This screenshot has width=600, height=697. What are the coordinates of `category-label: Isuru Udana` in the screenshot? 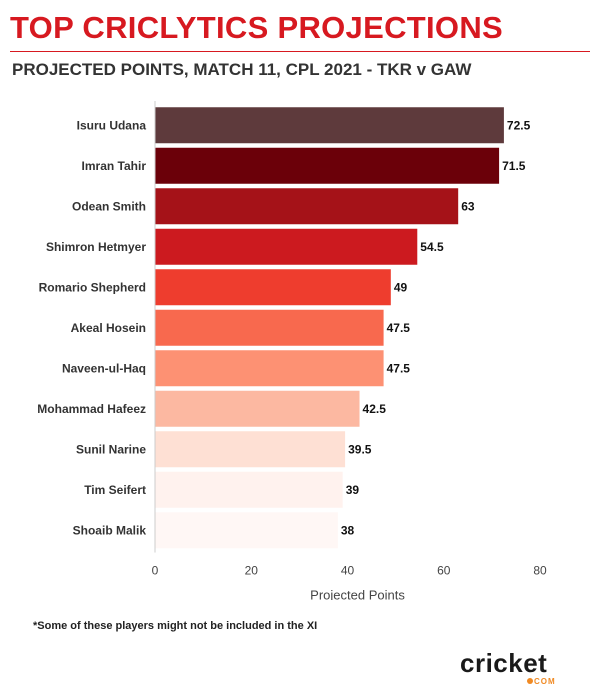 It's located at (112, 125).